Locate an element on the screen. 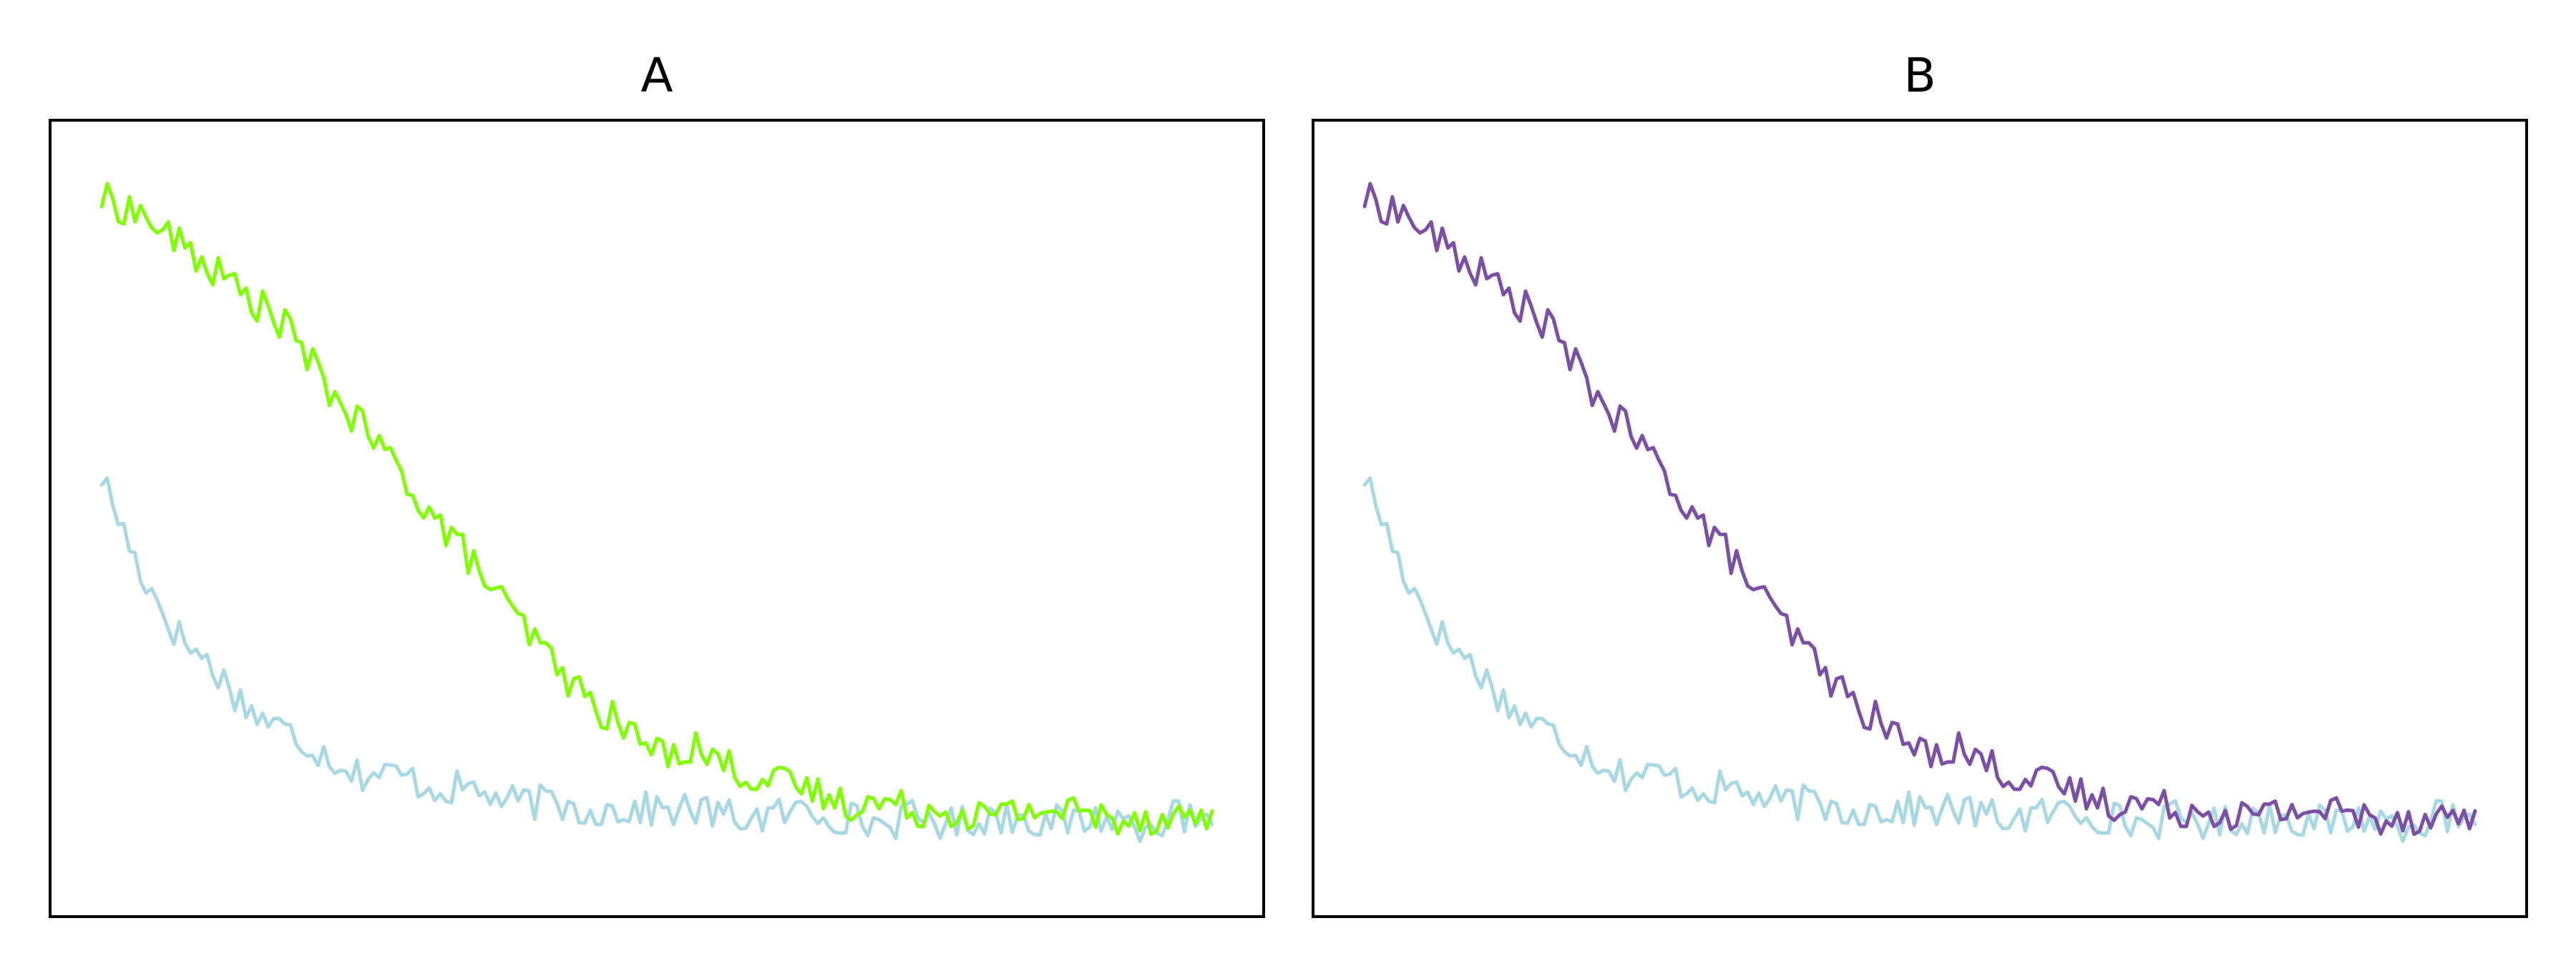 Image resolution: width=2576 pixels, height=966 pixels. panel-a-title: A is located at coordinates (656, 75).